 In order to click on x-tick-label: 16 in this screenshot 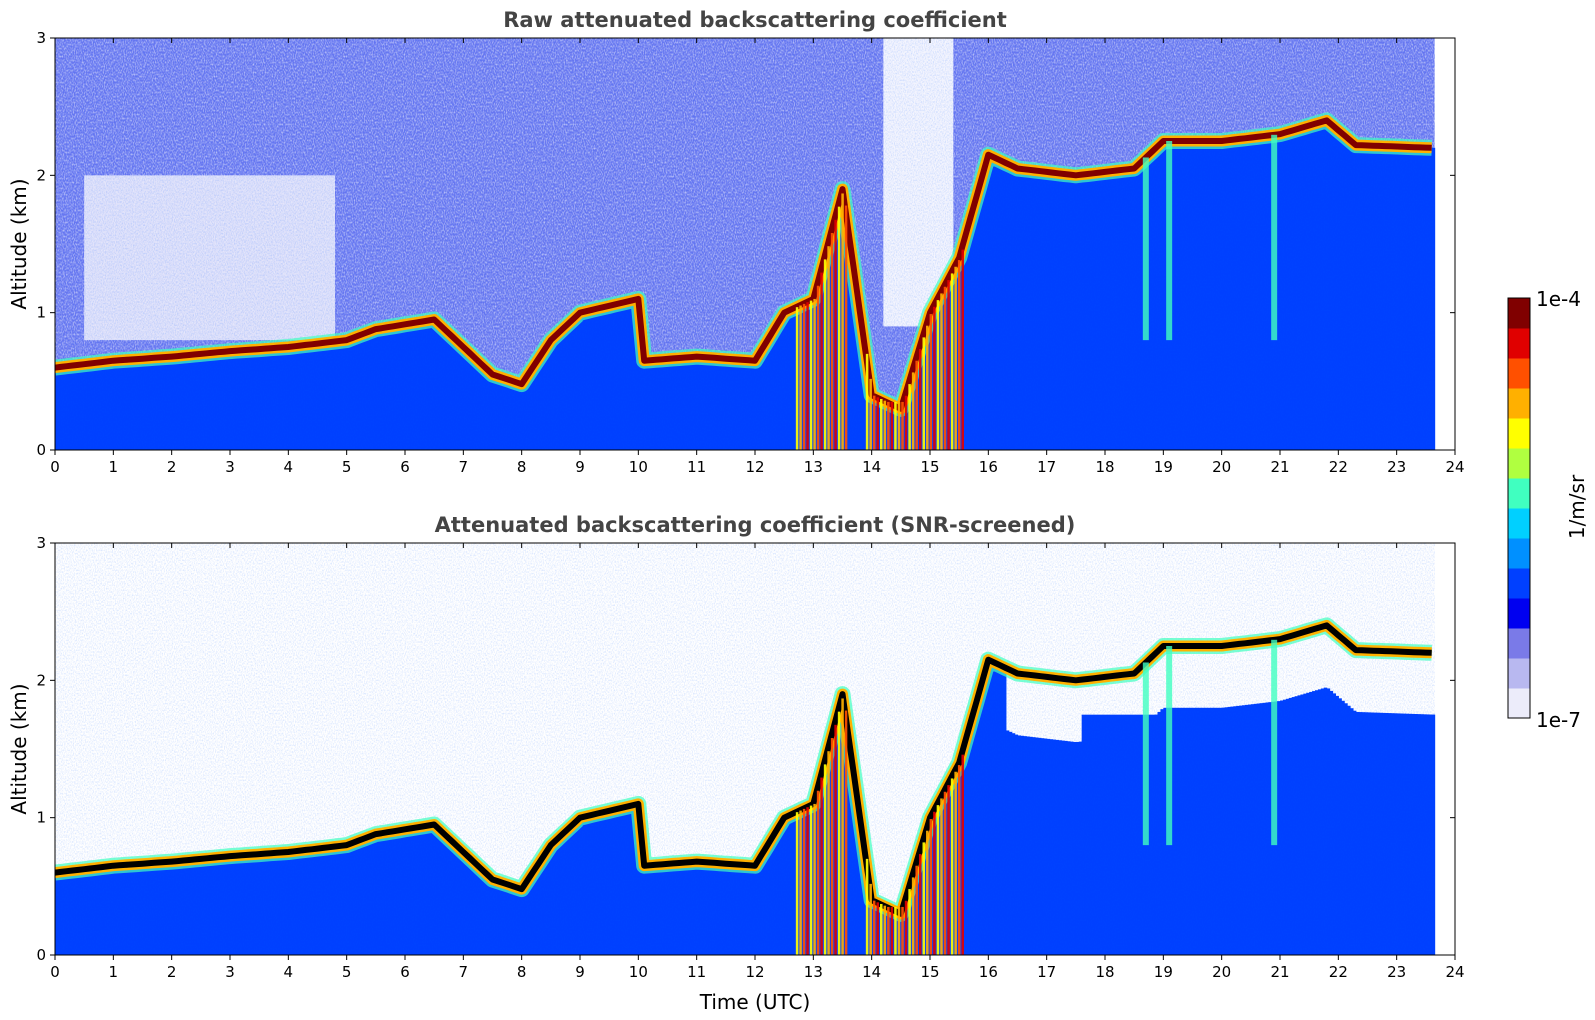, I will do `click(988, 467)`.